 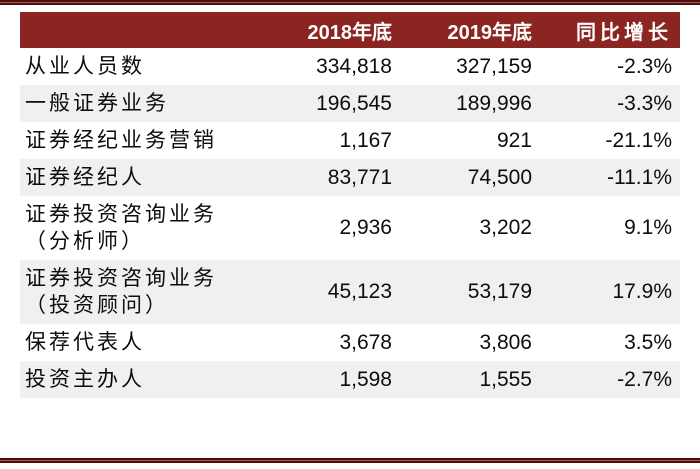 I want to click on value-2019: 1,555, so click(x=505, y=379).